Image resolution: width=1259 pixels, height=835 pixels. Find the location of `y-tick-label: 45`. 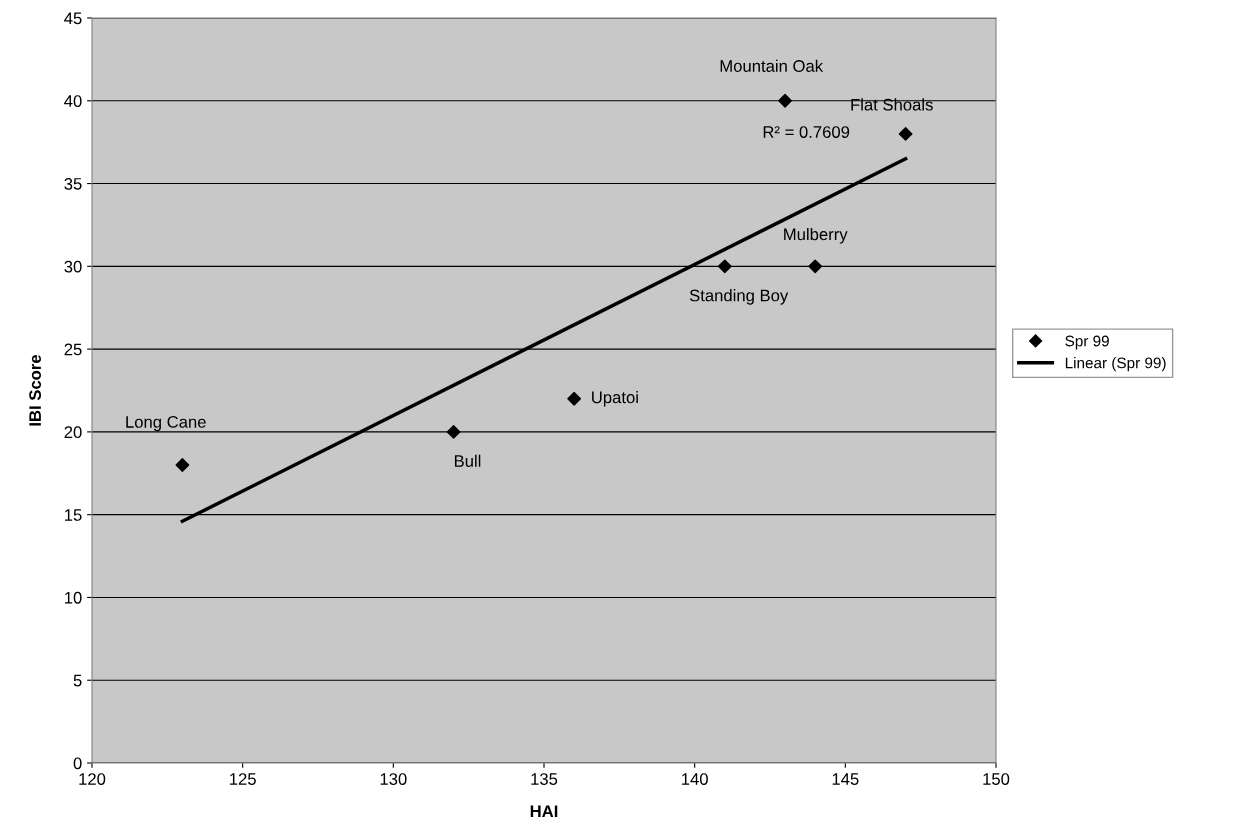

y-tick-label: 45 is located at coordinates (73, 18).